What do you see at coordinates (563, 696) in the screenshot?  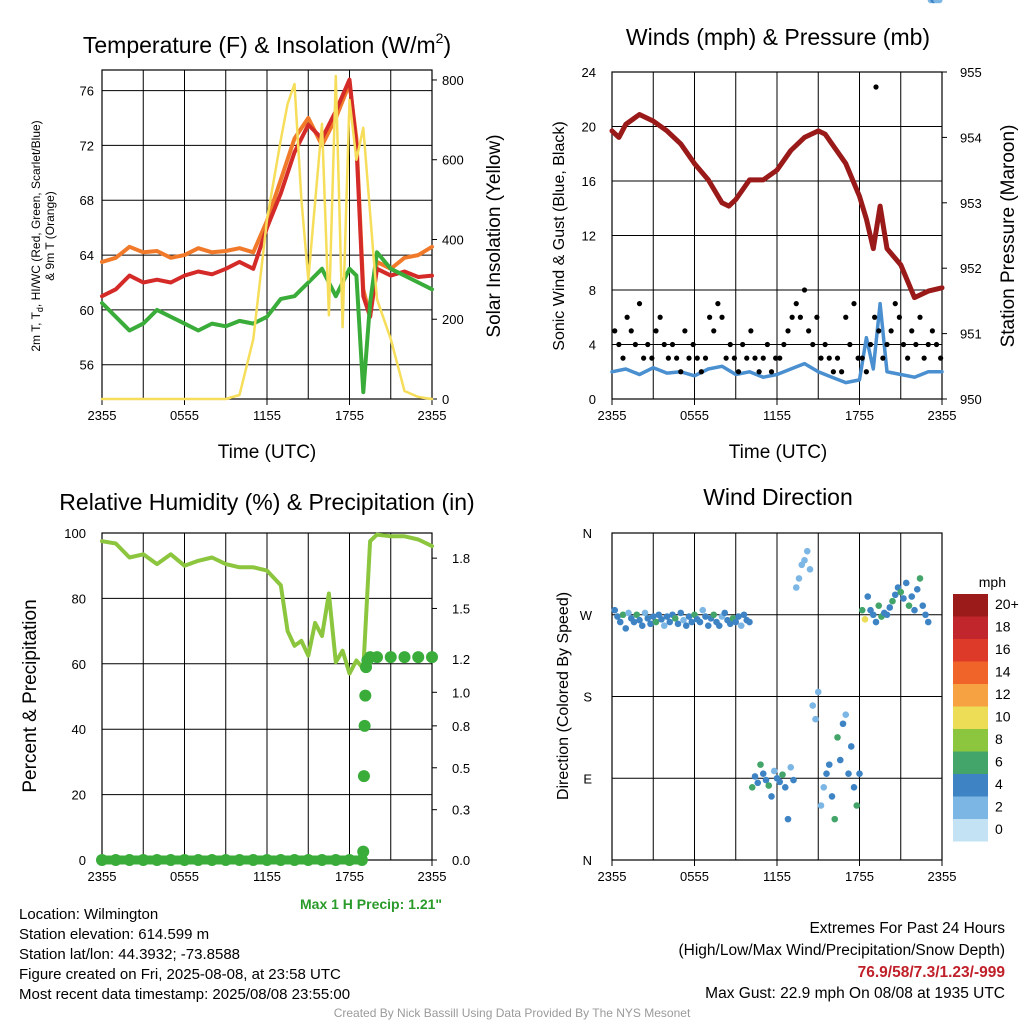 I see `dir-y-label: Direction (Colored By Speed)` at bounding box center [563, 696].